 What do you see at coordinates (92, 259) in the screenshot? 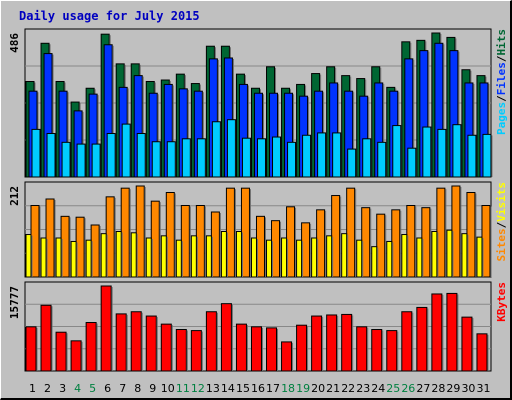
I see `bar-visits-day-5-shadow` at bounding box center [92, 259].